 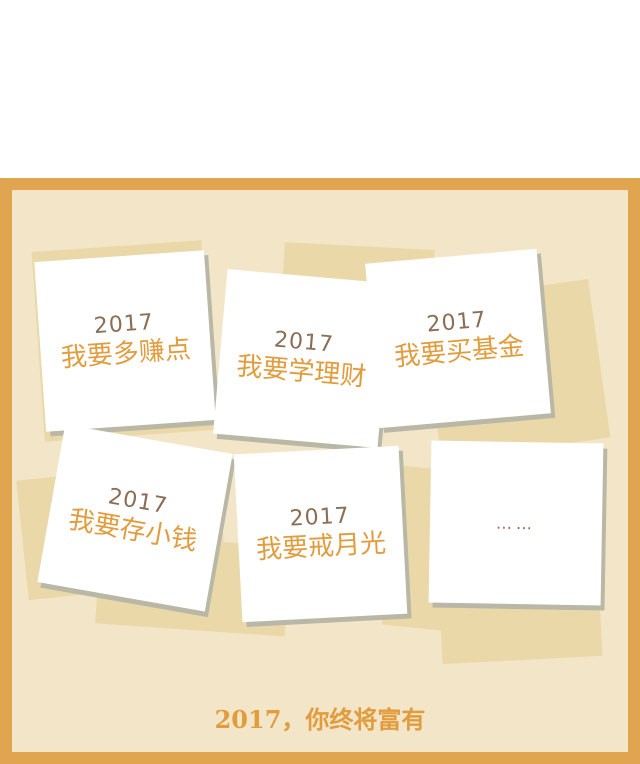 What do you see at coordinates (320, 719) in the screenshot?
I see `footer-slogan: 2017，你终将富有` at bounding box center [320, 719].